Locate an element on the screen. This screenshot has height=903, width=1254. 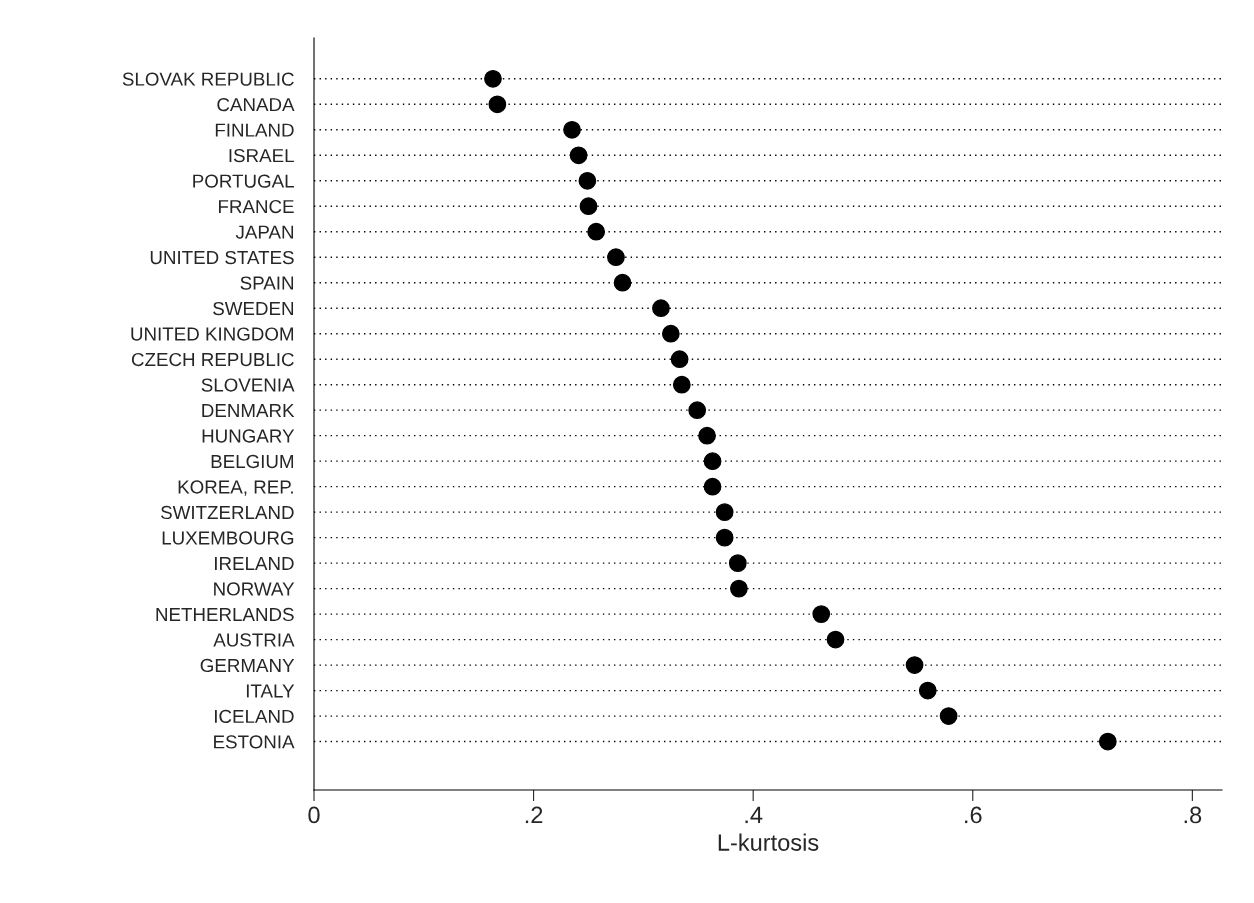
y-tick-label: FINLAND is located at coordinates (254, 130).